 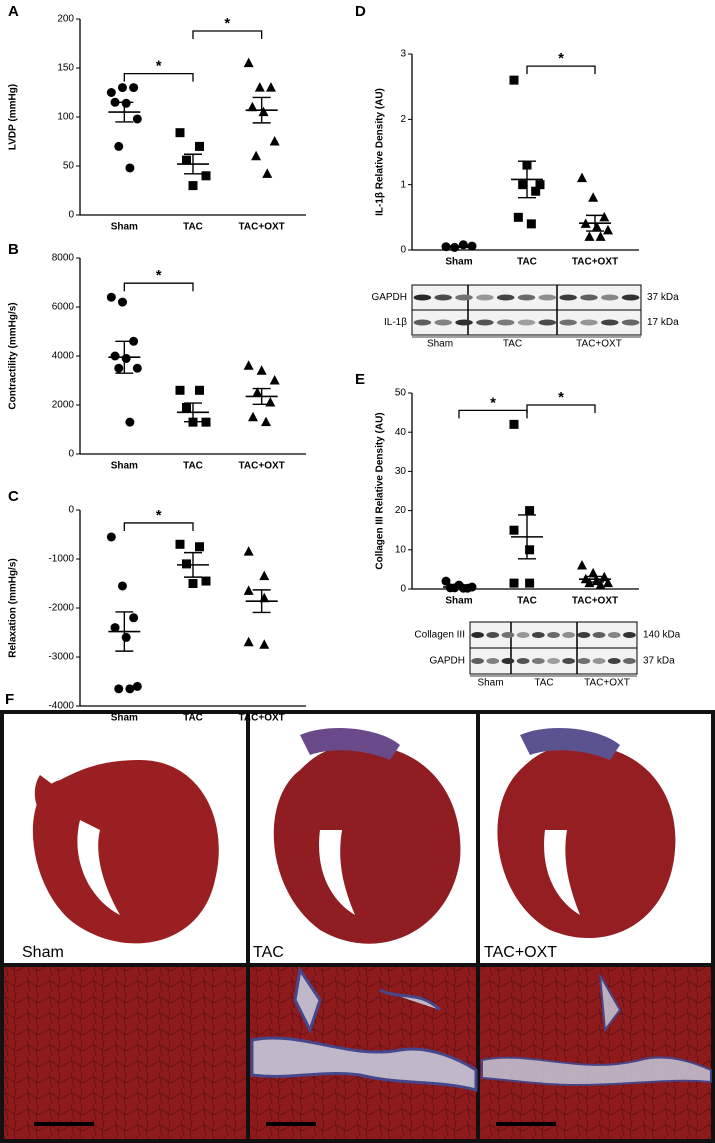 What do you see at coordinates (599, 344) in the screenshot?
I see `blot-group-label: TAC+OXT` at bounding box center [599, 344].